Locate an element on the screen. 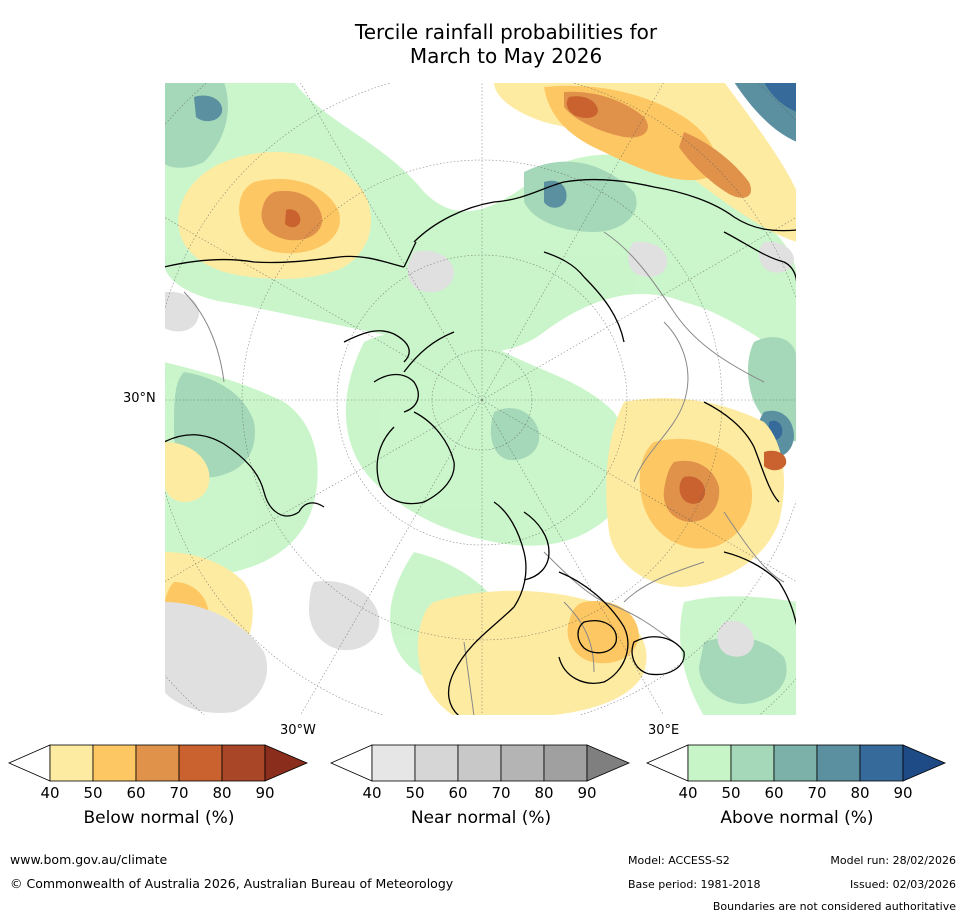  longitude-label-west: 30°W is located at coordinates (298, 730).